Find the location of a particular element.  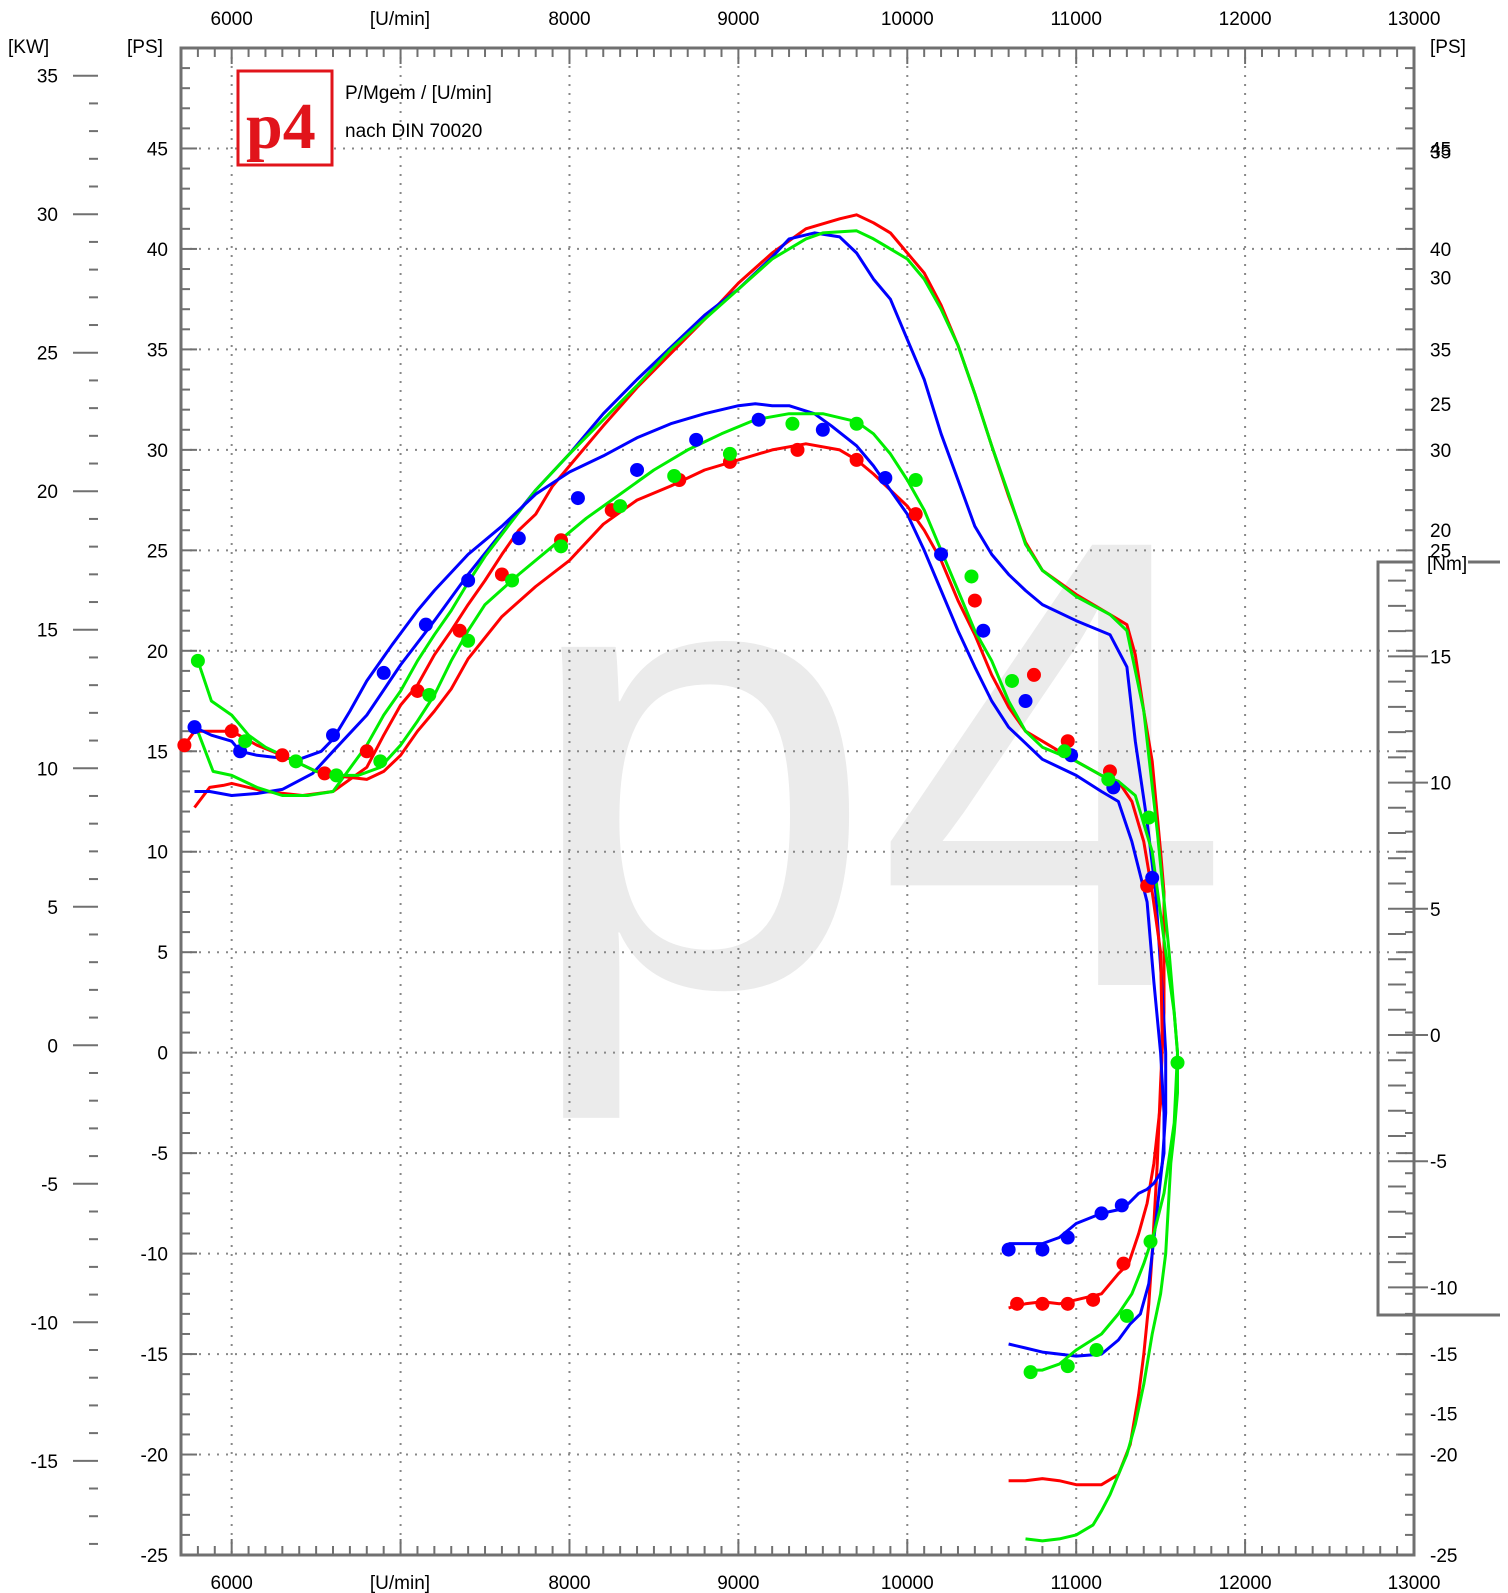

nm-axis-label: [Nm] is located at coordinates (1447, 564).